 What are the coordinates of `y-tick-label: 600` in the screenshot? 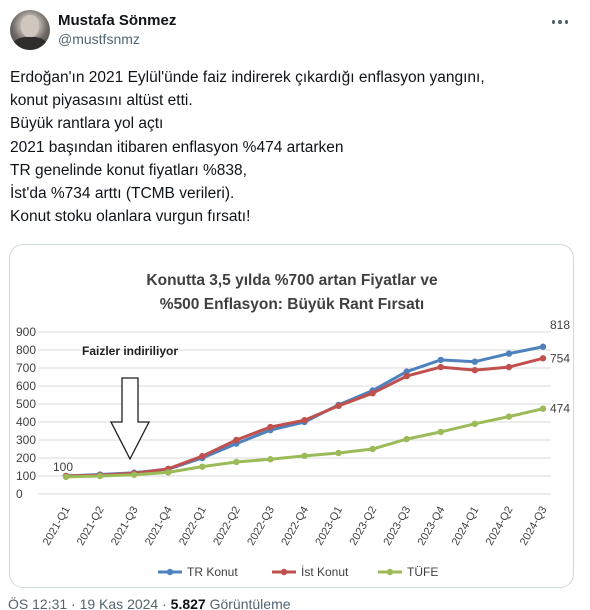 It's located at (26, 386).